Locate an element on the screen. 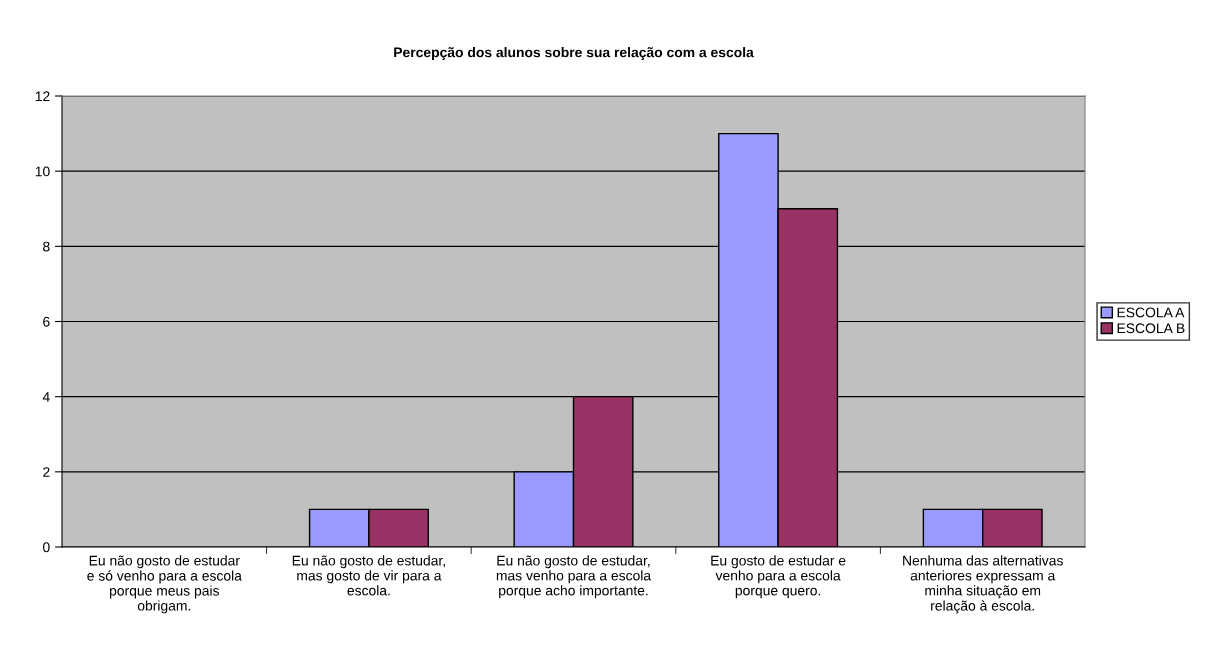 The image size is (1216, 646). legend-label: ESCOLA B is located at coordinates (1151, 328).